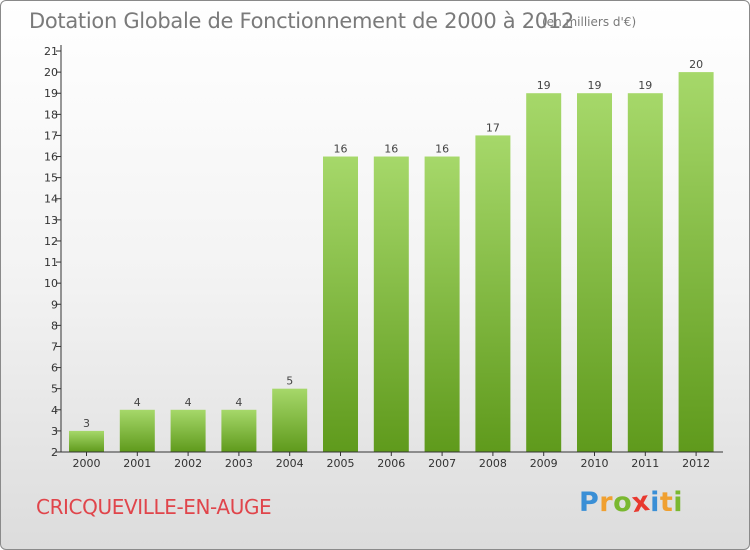  What do you see at coordinates (493, 293) in the screenshot?
I see `bar-2008` at bounding box center [493, 293].